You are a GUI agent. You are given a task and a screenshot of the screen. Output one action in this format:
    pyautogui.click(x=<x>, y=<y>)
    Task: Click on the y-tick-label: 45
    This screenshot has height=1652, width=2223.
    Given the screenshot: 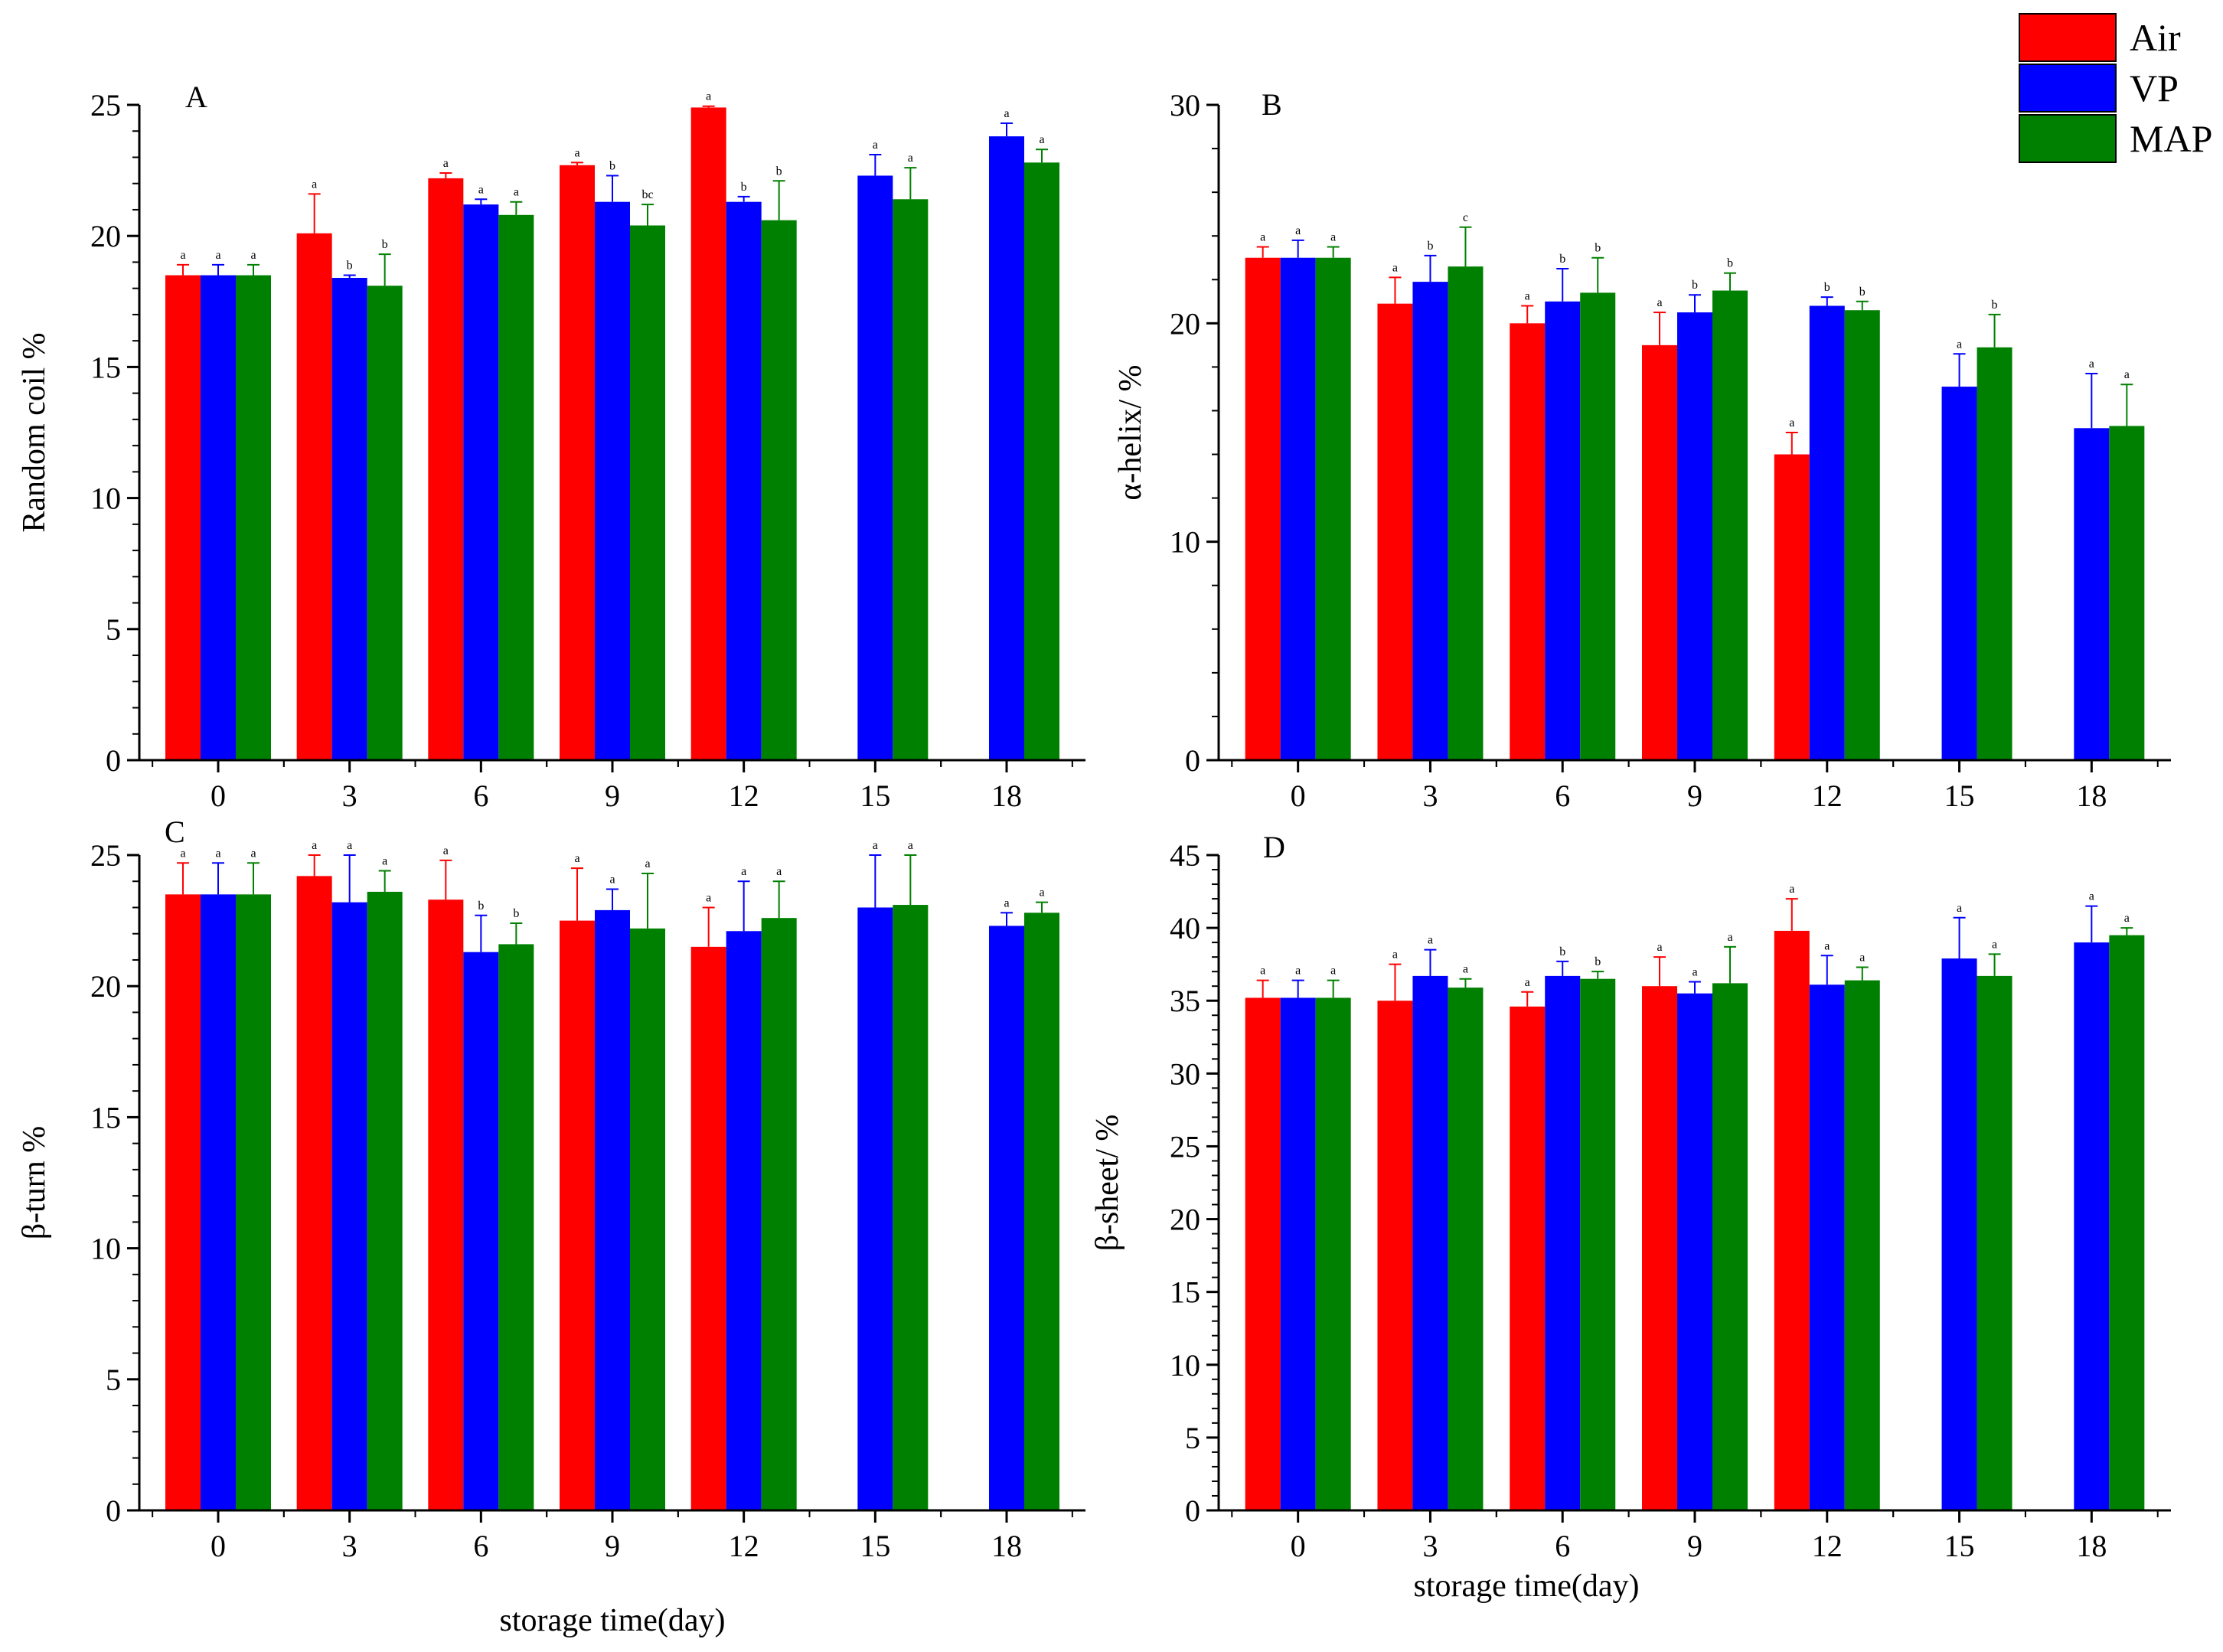 What is the action you would take?
    pyautogui.click(x=1185, y=855)
    